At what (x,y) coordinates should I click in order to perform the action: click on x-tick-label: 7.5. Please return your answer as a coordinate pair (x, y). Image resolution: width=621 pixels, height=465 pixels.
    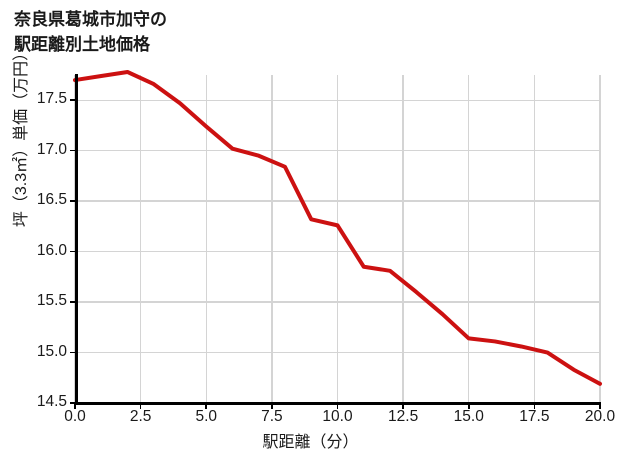
    Looking at the image, I should click on (272, 416).